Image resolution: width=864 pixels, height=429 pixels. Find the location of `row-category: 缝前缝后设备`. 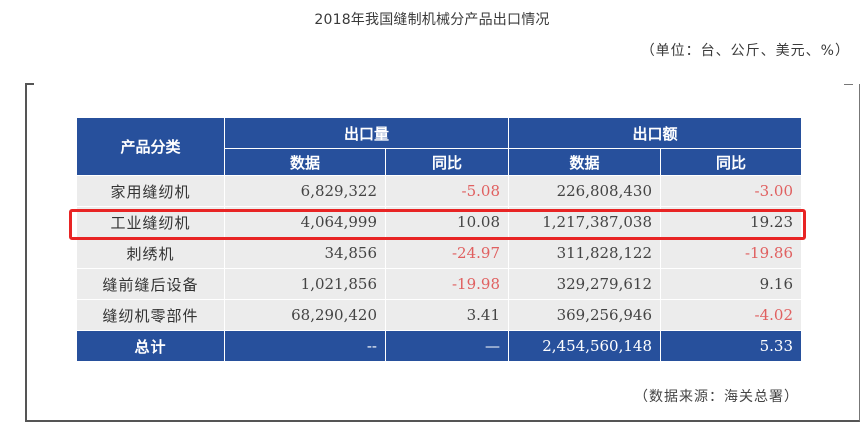

row-category: 缝前缝后设备 is located at coordinates (150, 284).